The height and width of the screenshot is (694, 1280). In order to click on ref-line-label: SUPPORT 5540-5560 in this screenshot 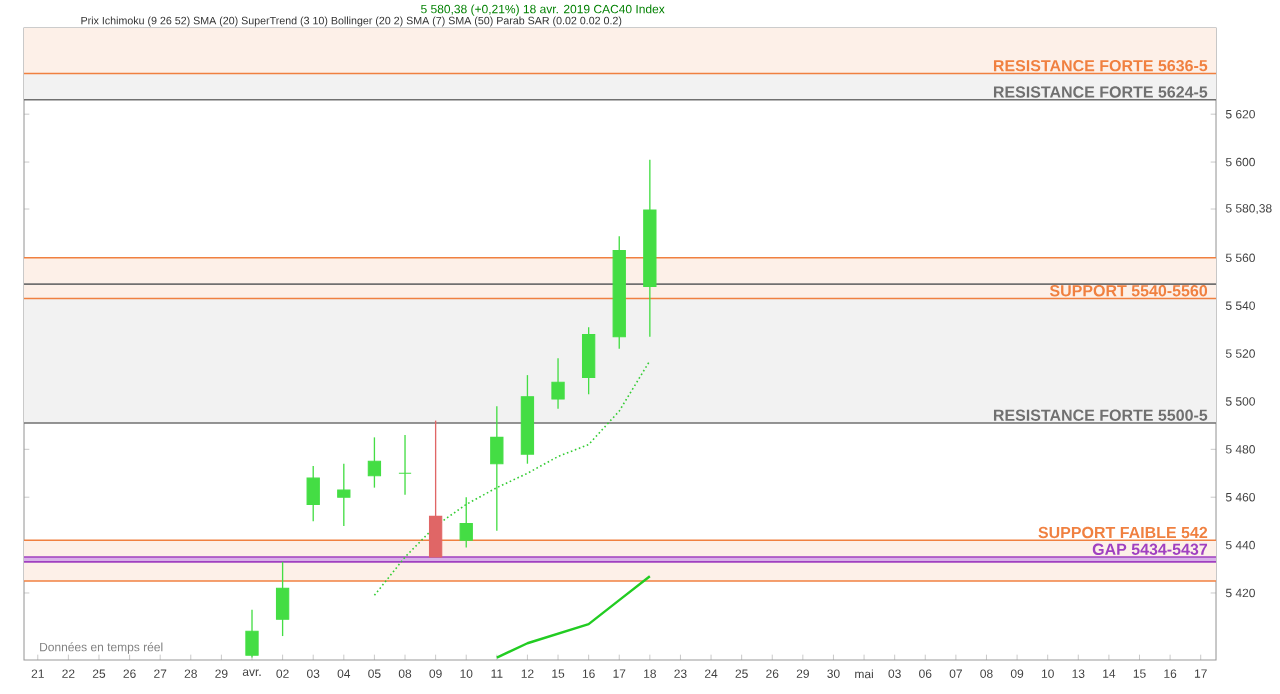, I will do `click(1128, 291)`.